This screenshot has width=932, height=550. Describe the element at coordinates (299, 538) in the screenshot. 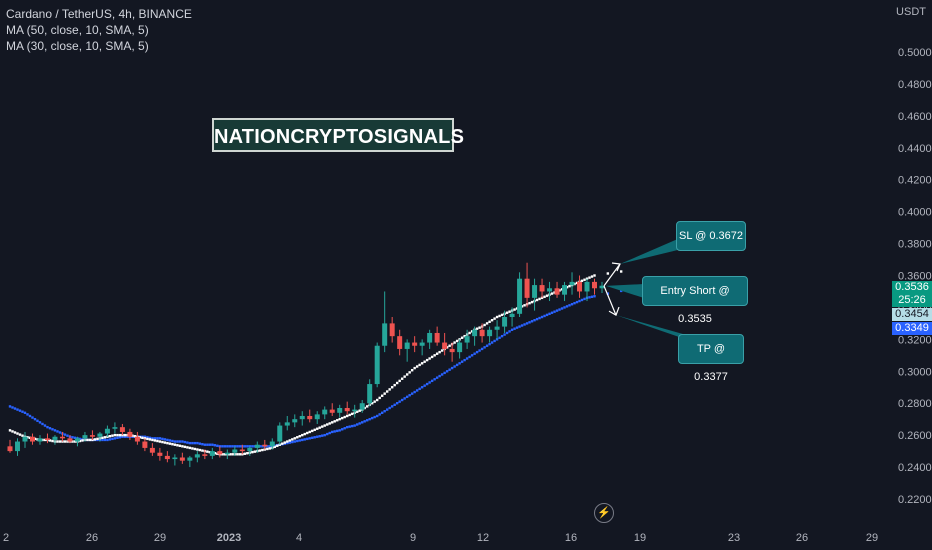

I see `x-tick-label: 4` at that location.